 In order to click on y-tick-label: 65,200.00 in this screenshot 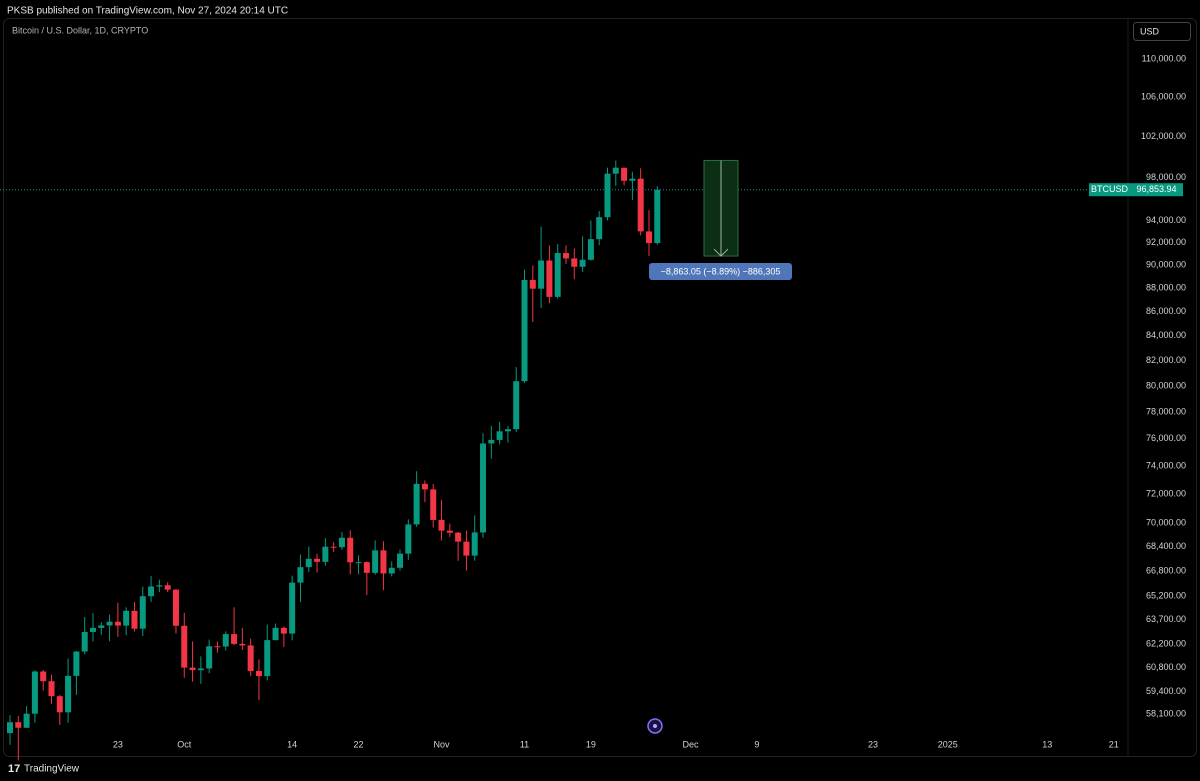, I will do `click(1166, 595)`.